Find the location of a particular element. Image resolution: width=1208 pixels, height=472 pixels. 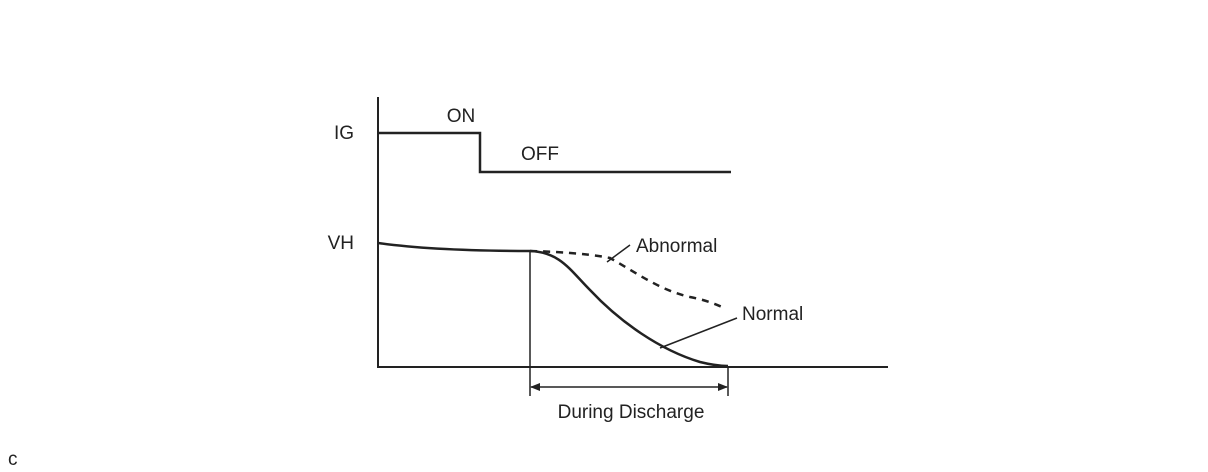

period-label: During Discharge is located at coordinates (631, 412).